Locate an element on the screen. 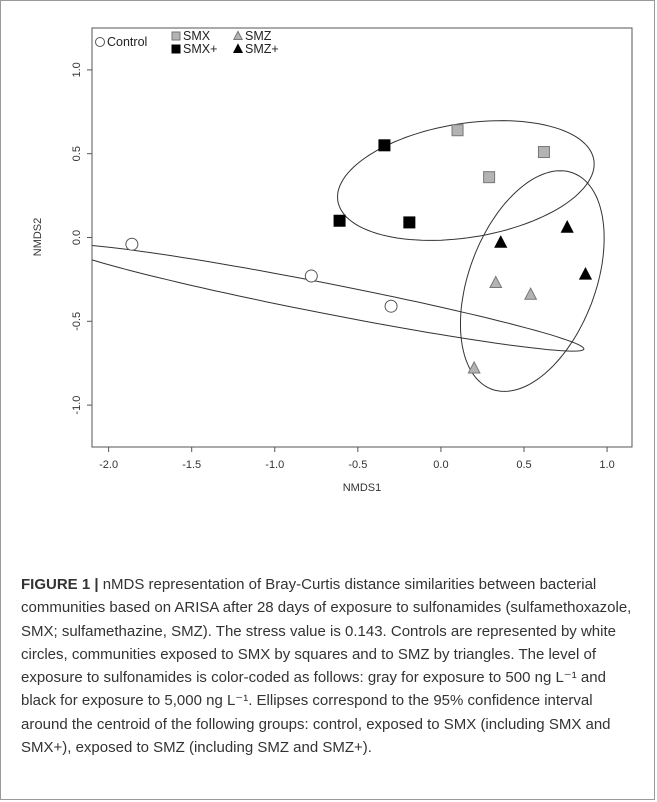 The image size is (657, 802). legend-marker-smx-plus is located at coordinates (176, 49).